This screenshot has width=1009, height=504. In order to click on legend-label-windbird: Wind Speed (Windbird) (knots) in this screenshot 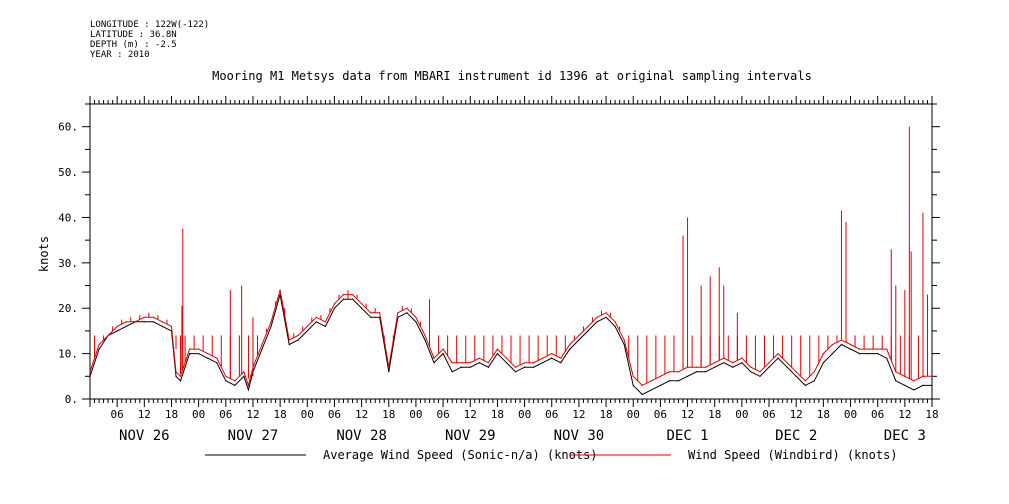, I will do `click(793, 455)`.